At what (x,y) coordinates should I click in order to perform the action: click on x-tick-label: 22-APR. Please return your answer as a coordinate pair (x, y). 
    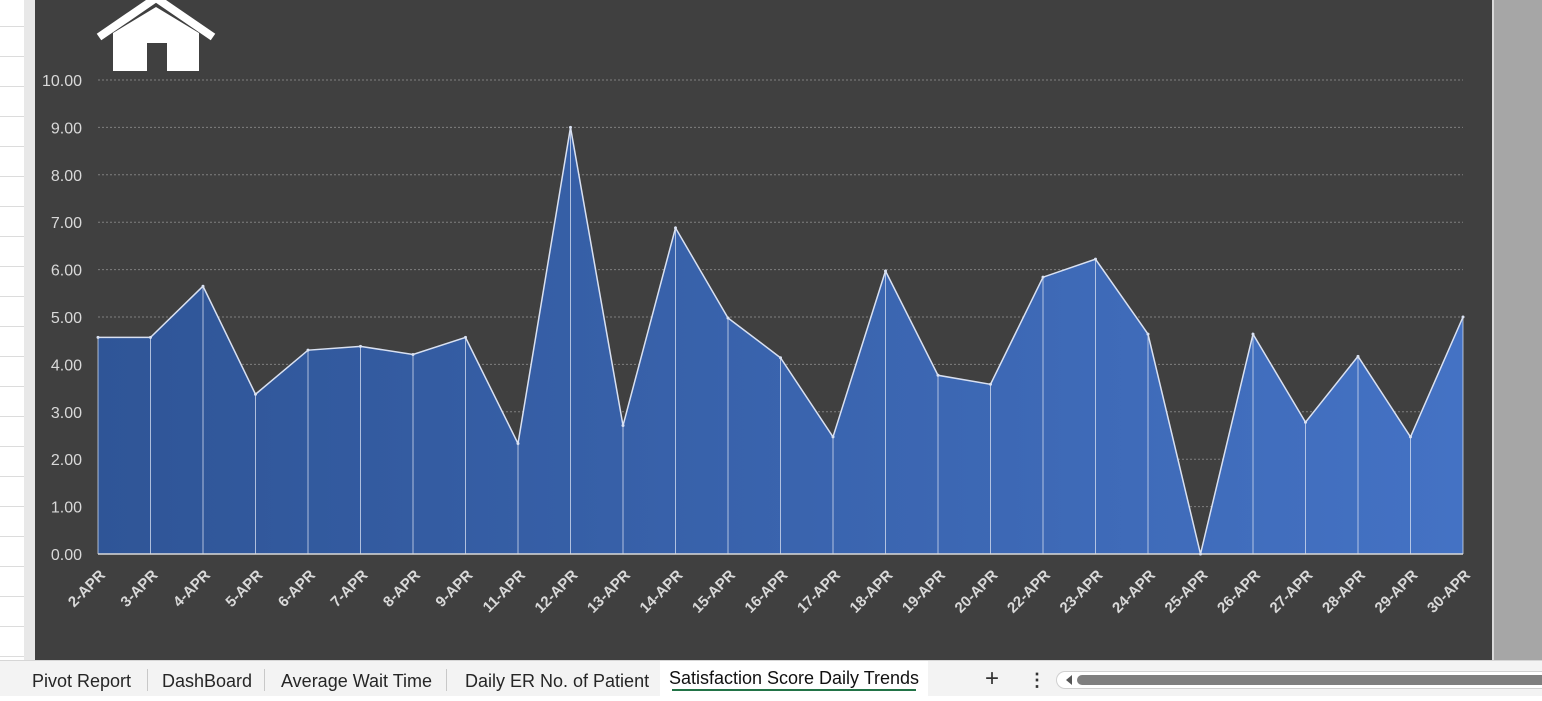
    Looking at the image, I should click on (1029, 592).